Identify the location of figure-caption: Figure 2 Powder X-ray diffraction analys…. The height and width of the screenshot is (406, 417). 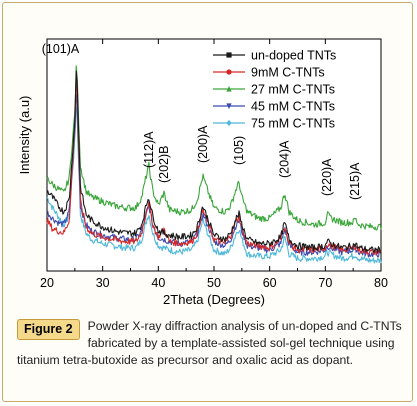
(213, 343).